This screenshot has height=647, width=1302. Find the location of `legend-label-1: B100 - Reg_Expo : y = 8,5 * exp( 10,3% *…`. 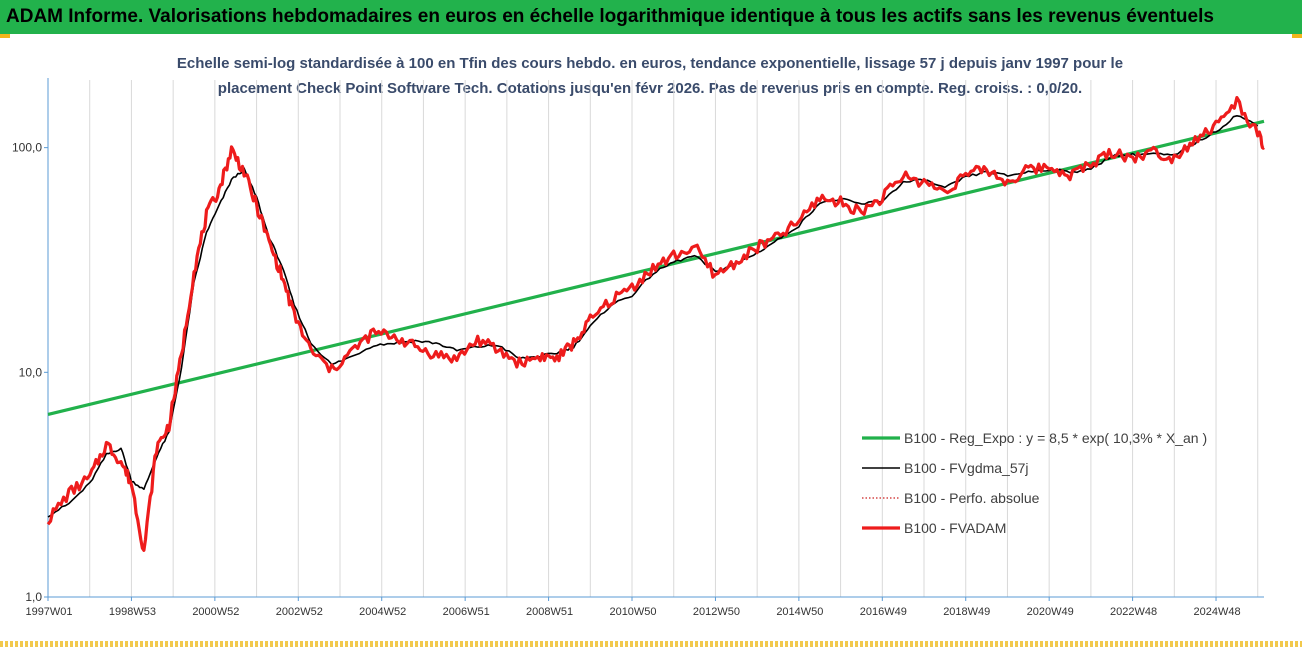

legend-label-1: B100 - Reg_Expo : y = 8,5 * exp( 10,3% *… is located at coordinates (1055, 438).